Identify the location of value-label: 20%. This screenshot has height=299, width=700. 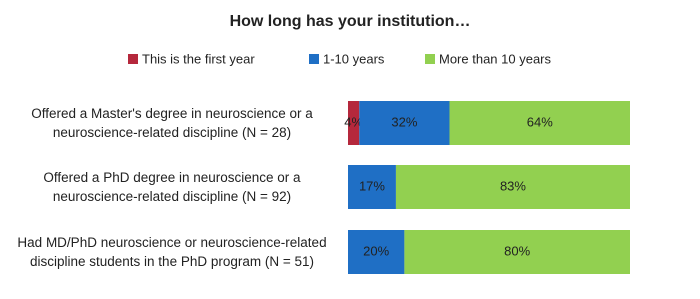
(376, 250).